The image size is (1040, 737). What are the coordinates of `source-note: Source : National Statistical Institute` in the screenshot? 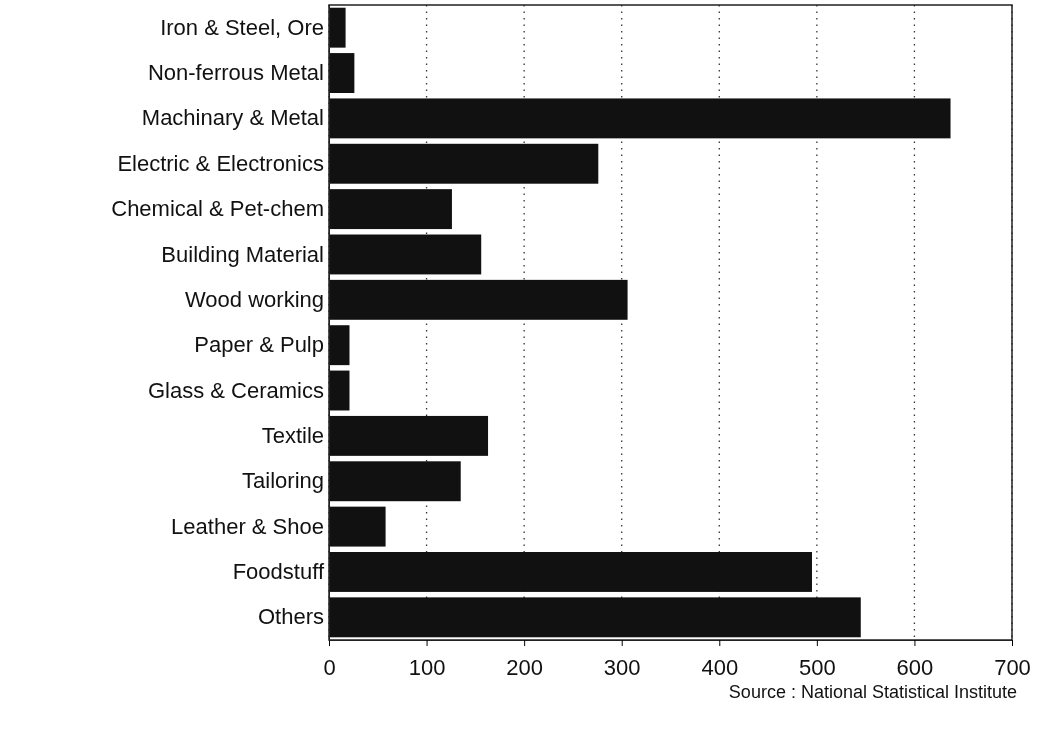 It's located at (872, 692).